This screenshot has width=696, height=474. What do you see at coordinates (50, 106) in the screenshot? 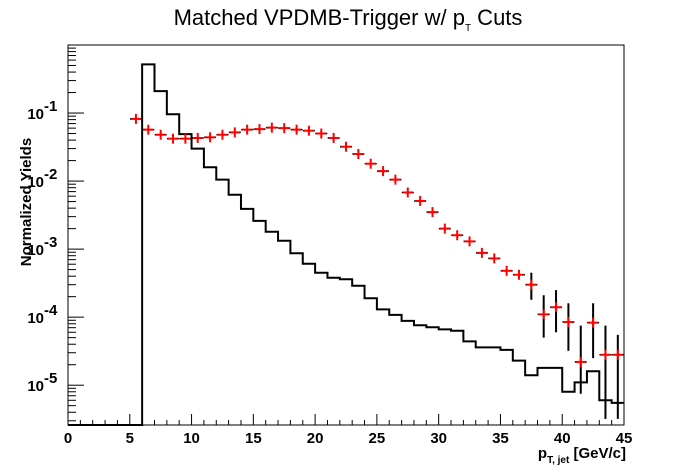
I see `y-tick-exponent: -1` at bounding box center [50, 106].